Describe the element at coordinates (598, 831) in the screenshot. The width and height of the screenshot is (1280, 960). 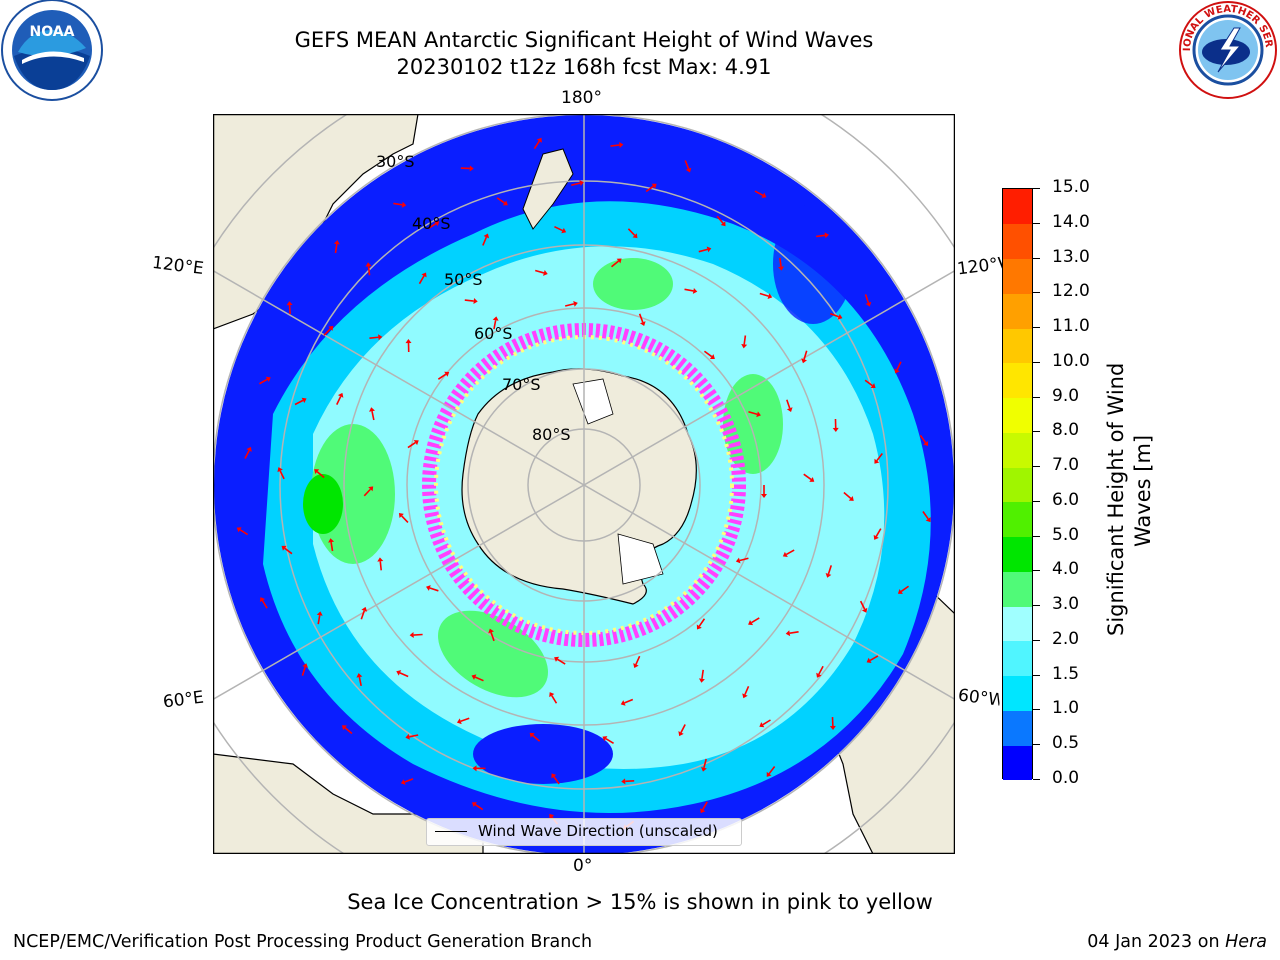
I see `legend-label: Wind Wave Direction (unscaled)` at that location.